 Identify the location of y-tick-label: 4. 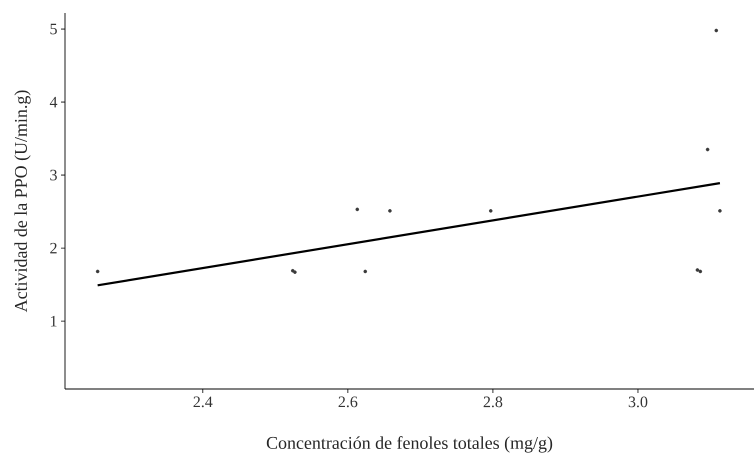
(54, 102).